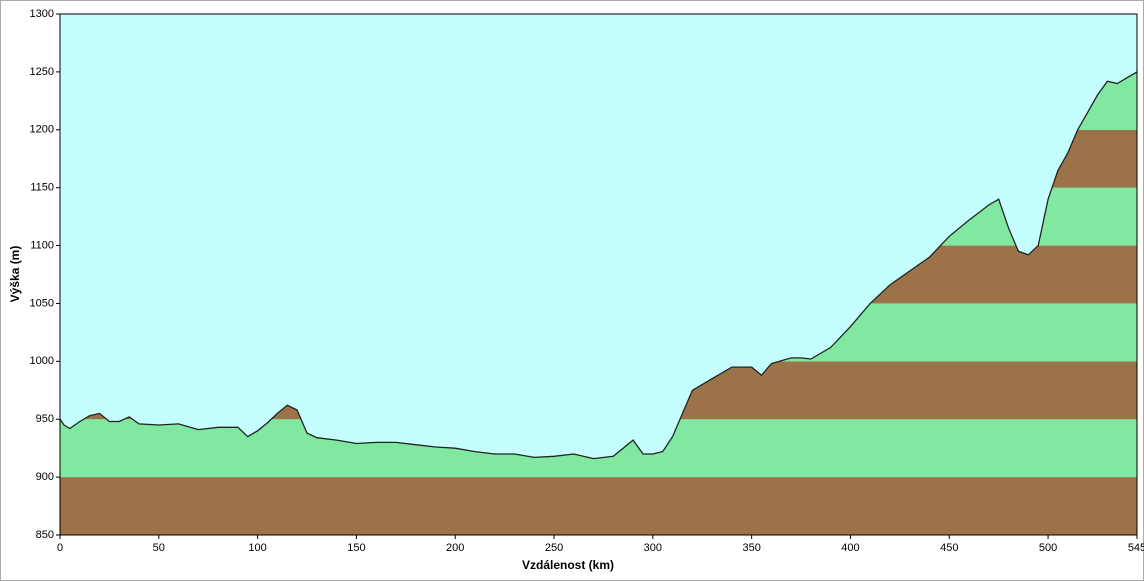 The height and width of the screenshot is (581, 1144). Describe the element at coordinates (159, 548) in the screenshot. I see `x-tick-label: 50` at that location.